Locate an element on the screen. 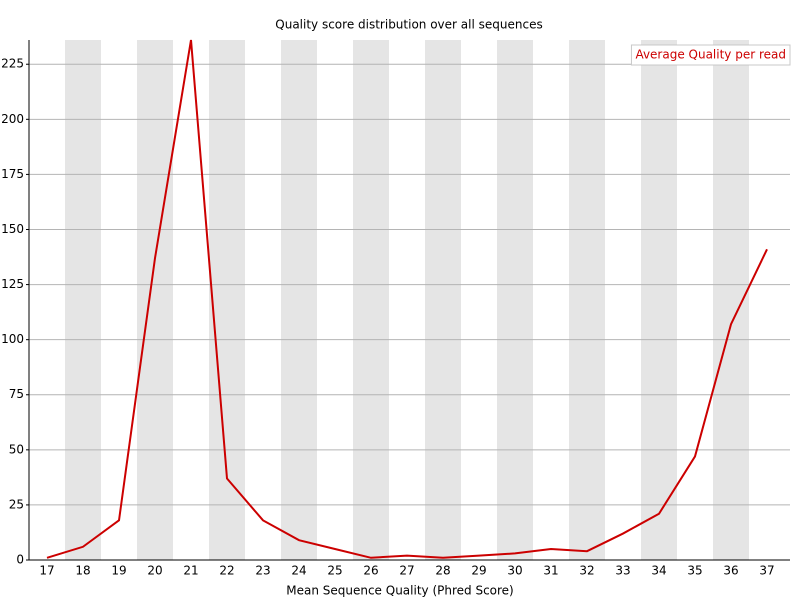  y-tick-label: 150 is located at coordinates (12, 229).